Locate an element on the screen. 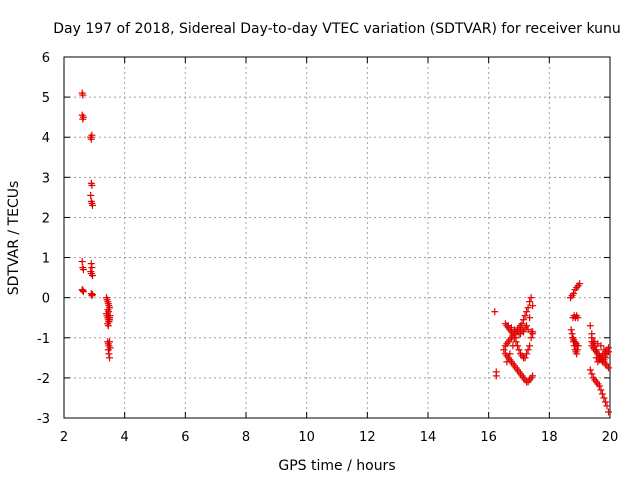  y-tick-label: -3 is located at coordinates (43, 419).